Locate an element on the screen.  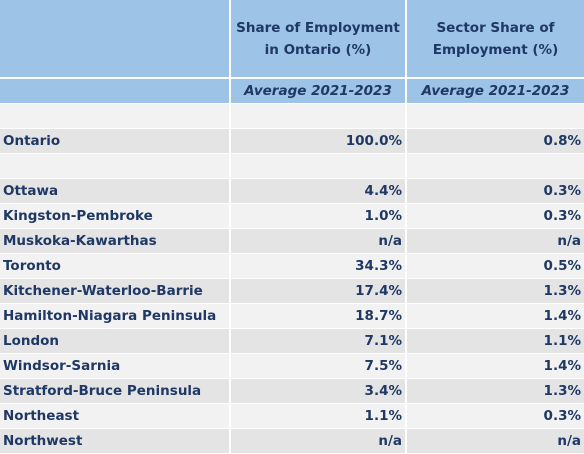
data-row: Windsor-Sarnia 7.5% 1.4% is located at coordinates (292, 366).